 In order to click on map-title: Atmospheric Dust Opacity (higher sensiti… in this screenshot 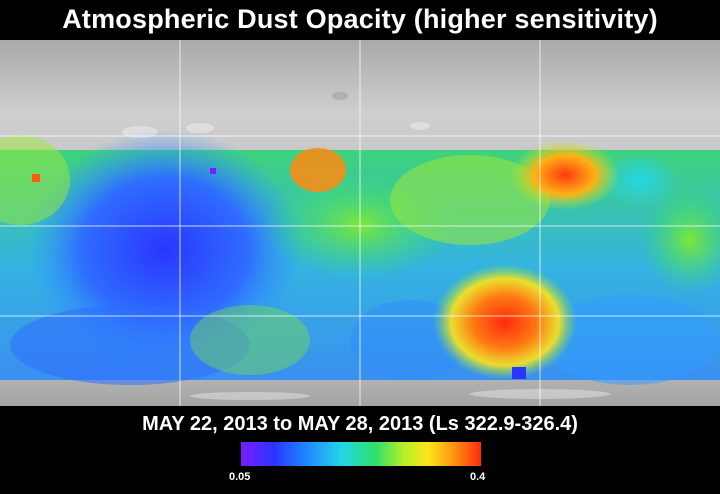, I will do `click(360, 19)`.